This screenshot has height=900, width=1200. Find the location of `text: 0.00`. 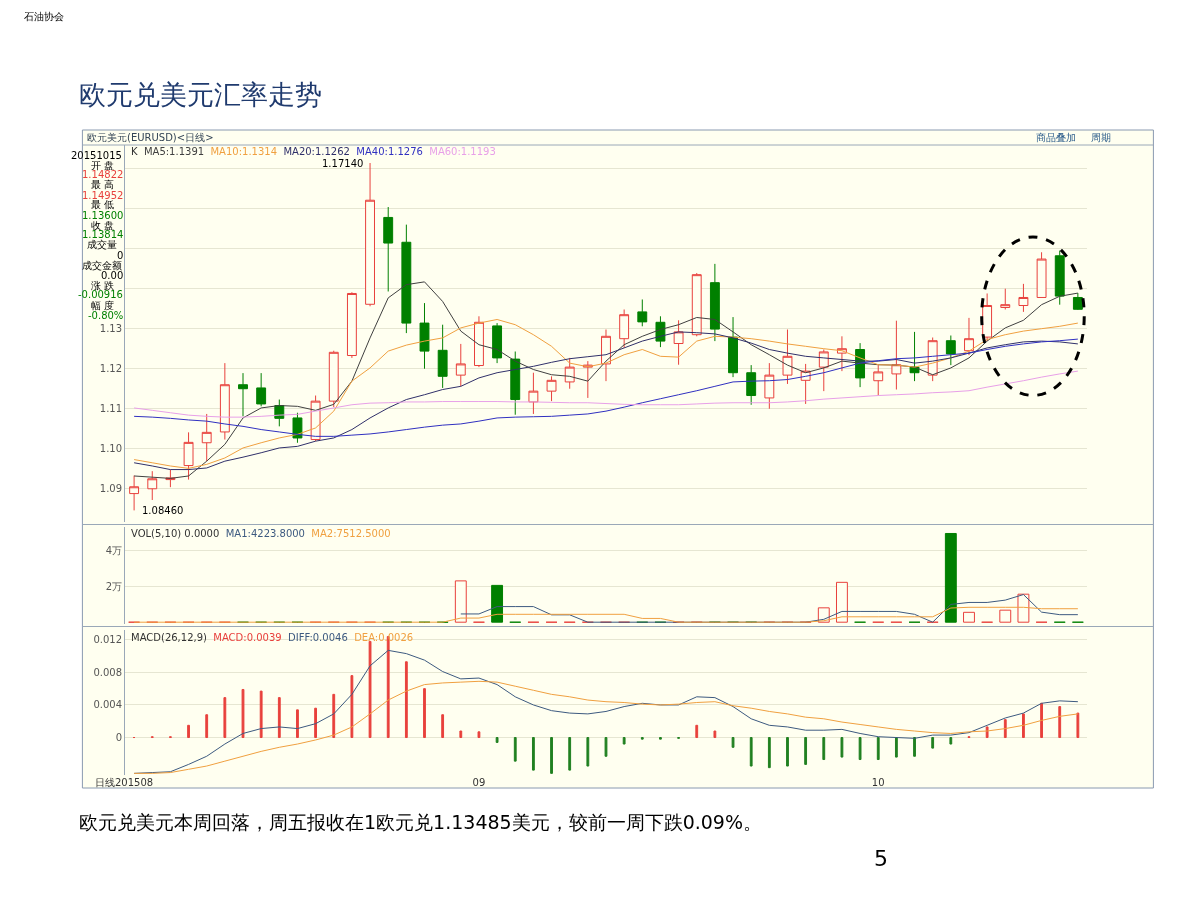

text: 0.00 is located at coordinates (112, 275).